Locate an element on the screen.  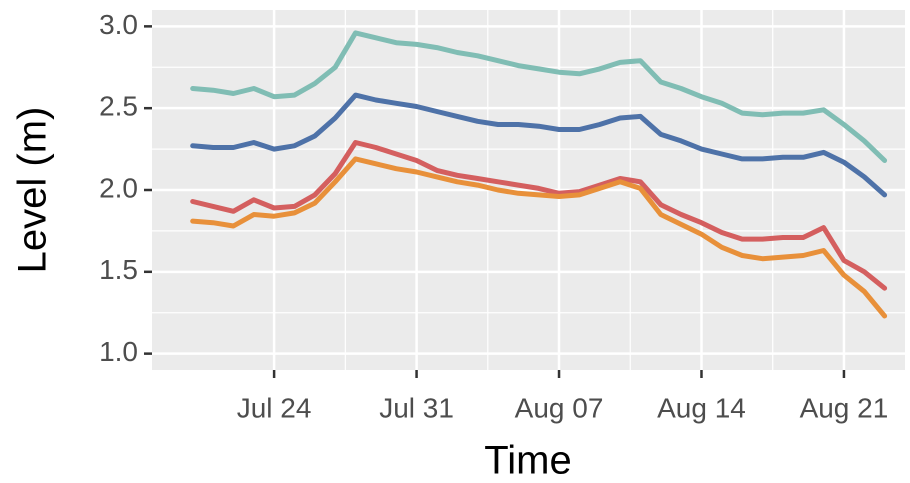
x-tick-label: Jul 24 is located at coordinates (274, 407).